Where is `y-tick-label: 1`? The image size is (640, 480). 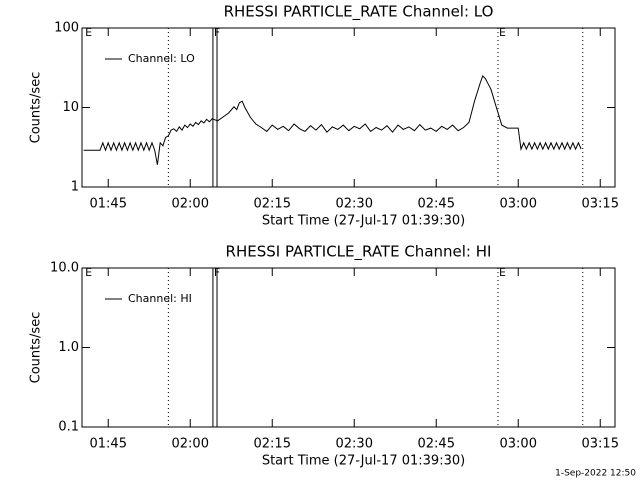 y-tick-label: 1 is located at coordinates (75, 187).